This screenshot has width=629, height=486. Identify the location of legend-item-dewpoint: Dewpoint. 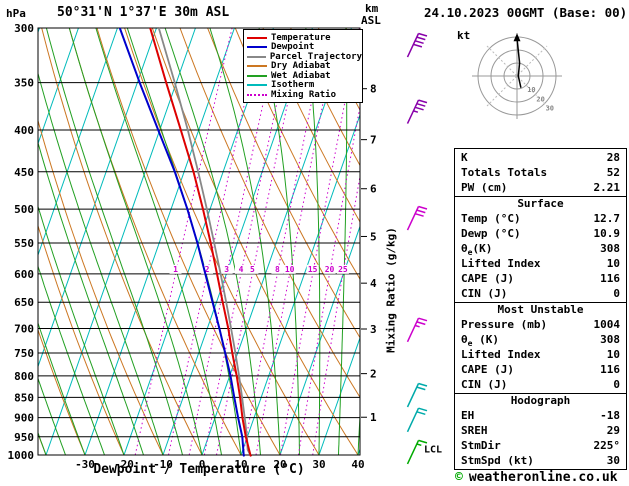
(303, 47).